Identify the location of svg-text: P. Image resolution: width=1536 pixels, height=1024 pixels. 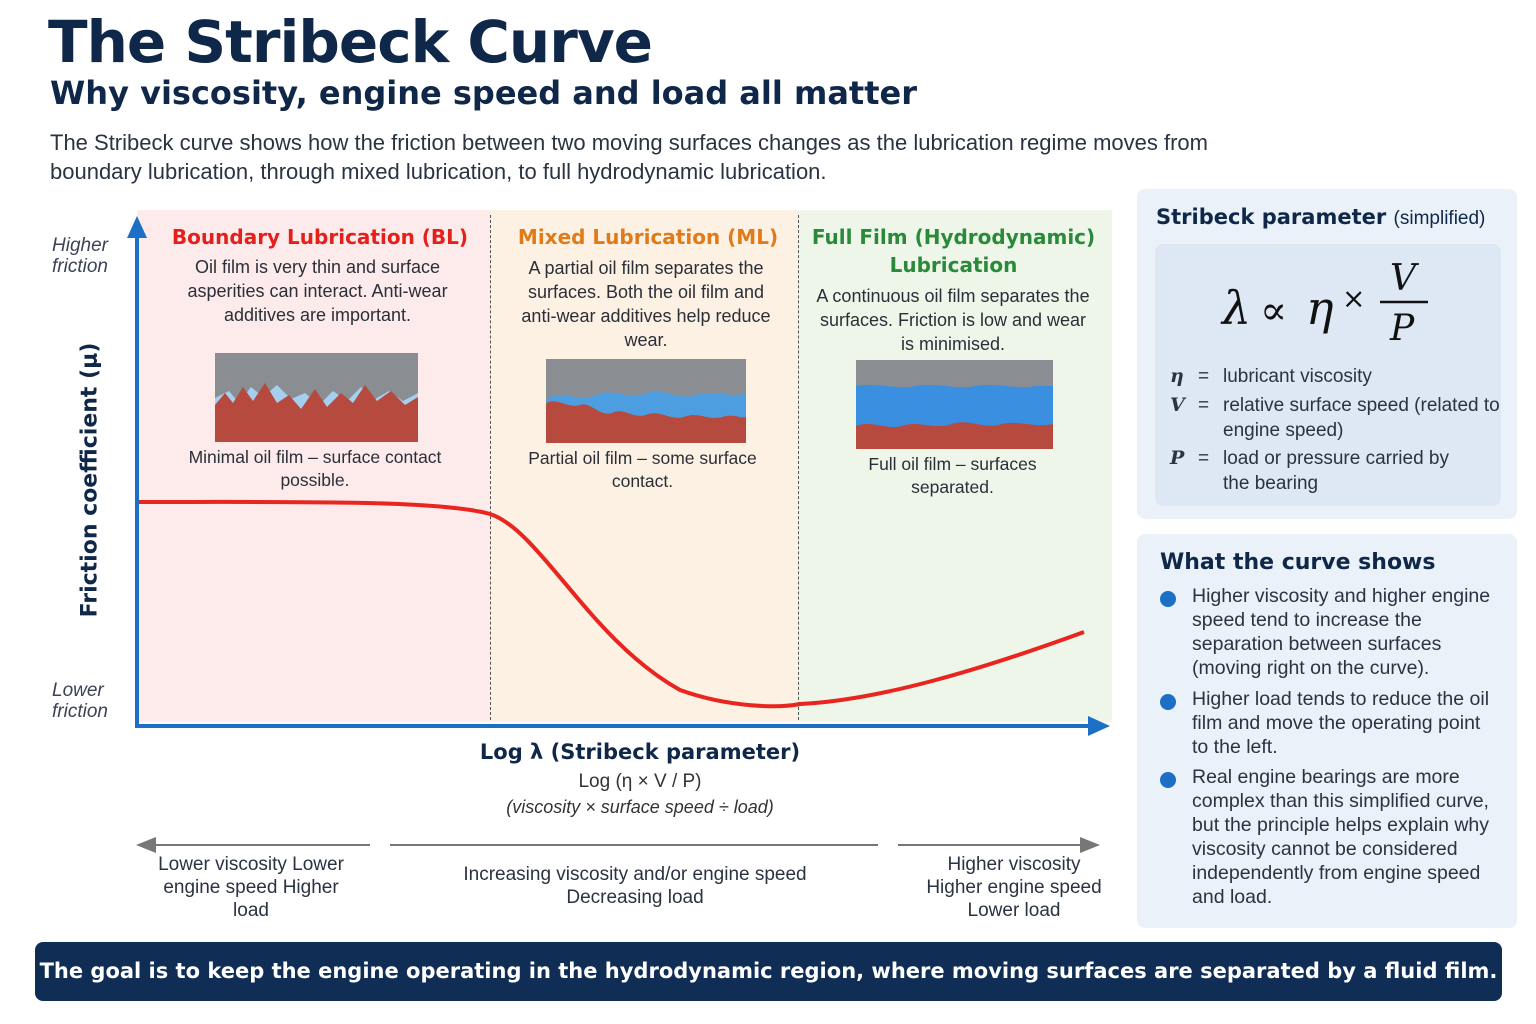
(1402, 328).